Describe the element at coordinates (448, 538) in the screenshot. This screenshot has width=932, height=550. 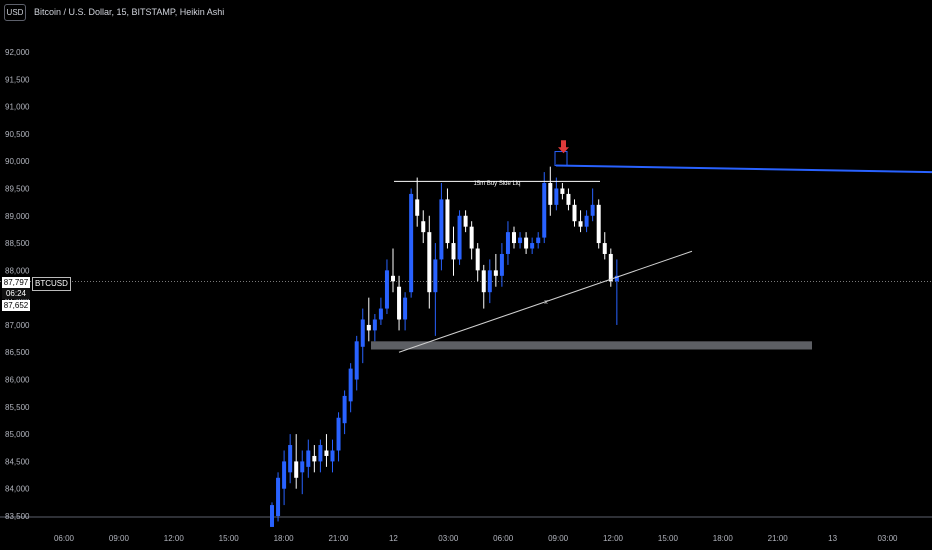
I see `x-tick-label: 03:00` at that location.